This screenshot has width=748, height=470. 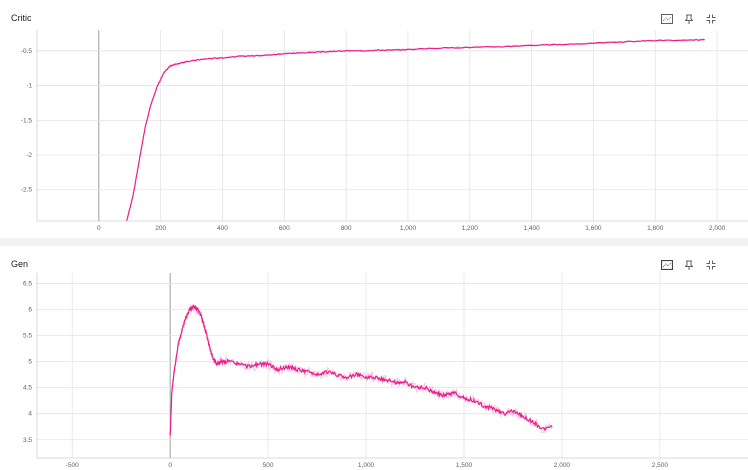 I want to click on y-tick-label: -0.5, so click(x=27, y=51).